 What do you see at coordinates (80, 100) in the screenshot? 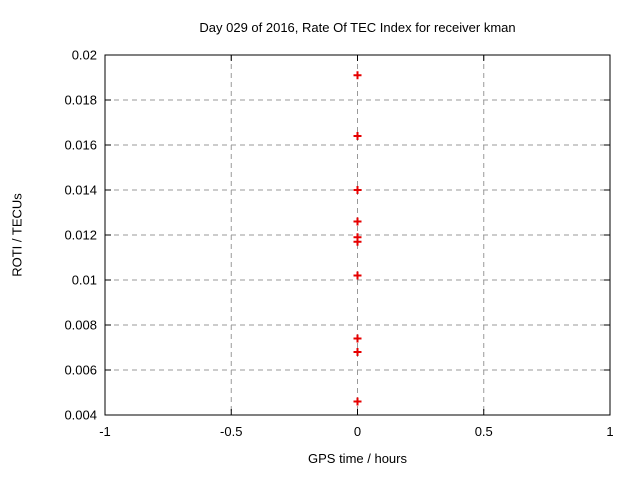
I see `y-tick-label: 0.018` at bounding box center [80, 100].